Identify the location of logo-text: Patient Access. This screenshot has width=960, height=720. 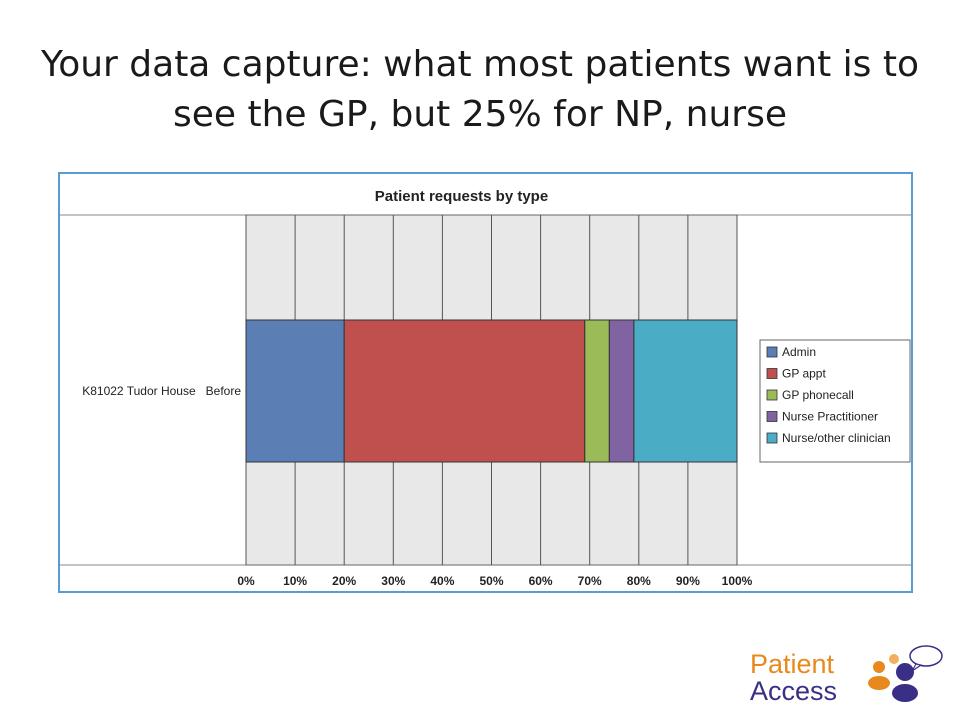
(793, 678).